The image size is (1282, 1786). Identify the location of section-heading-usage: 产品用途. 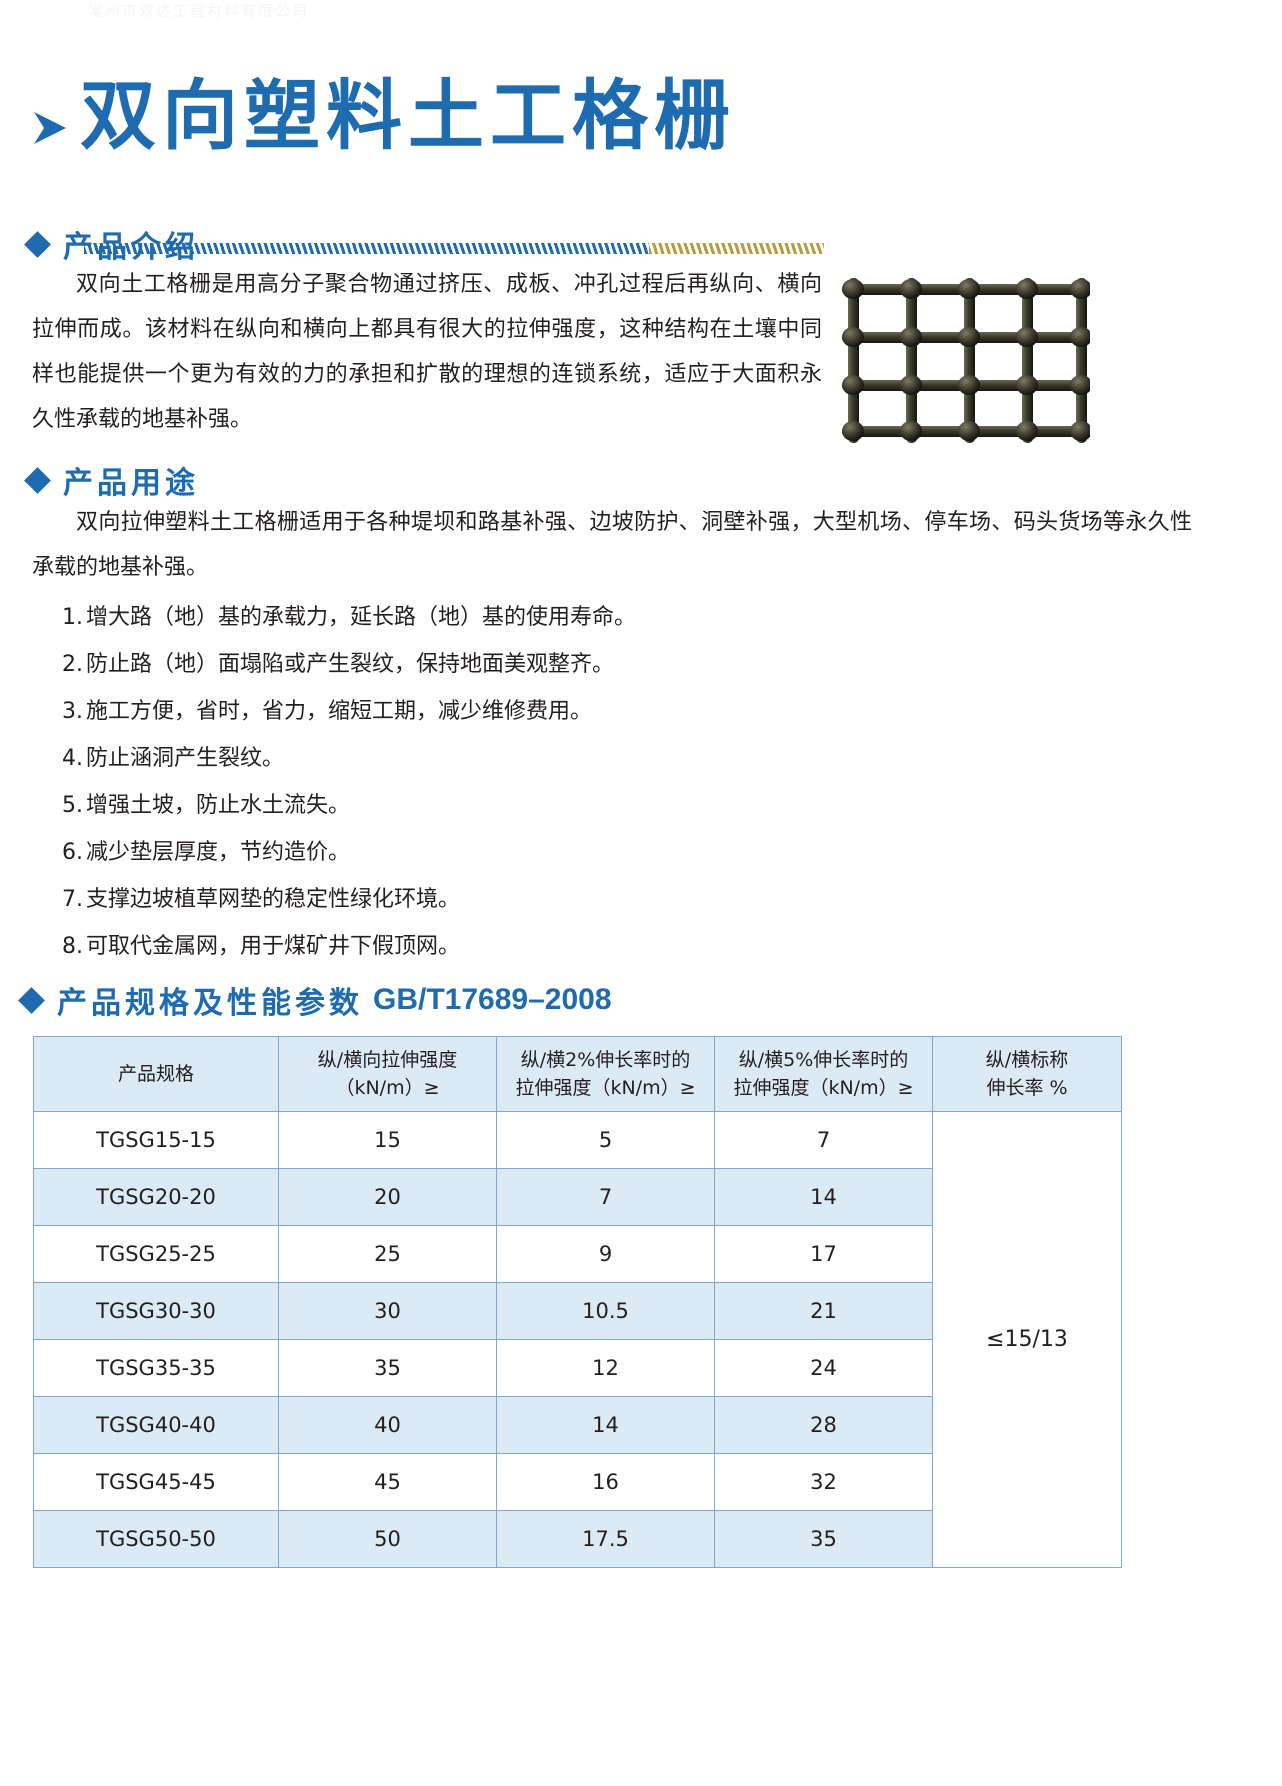
(111, 480).